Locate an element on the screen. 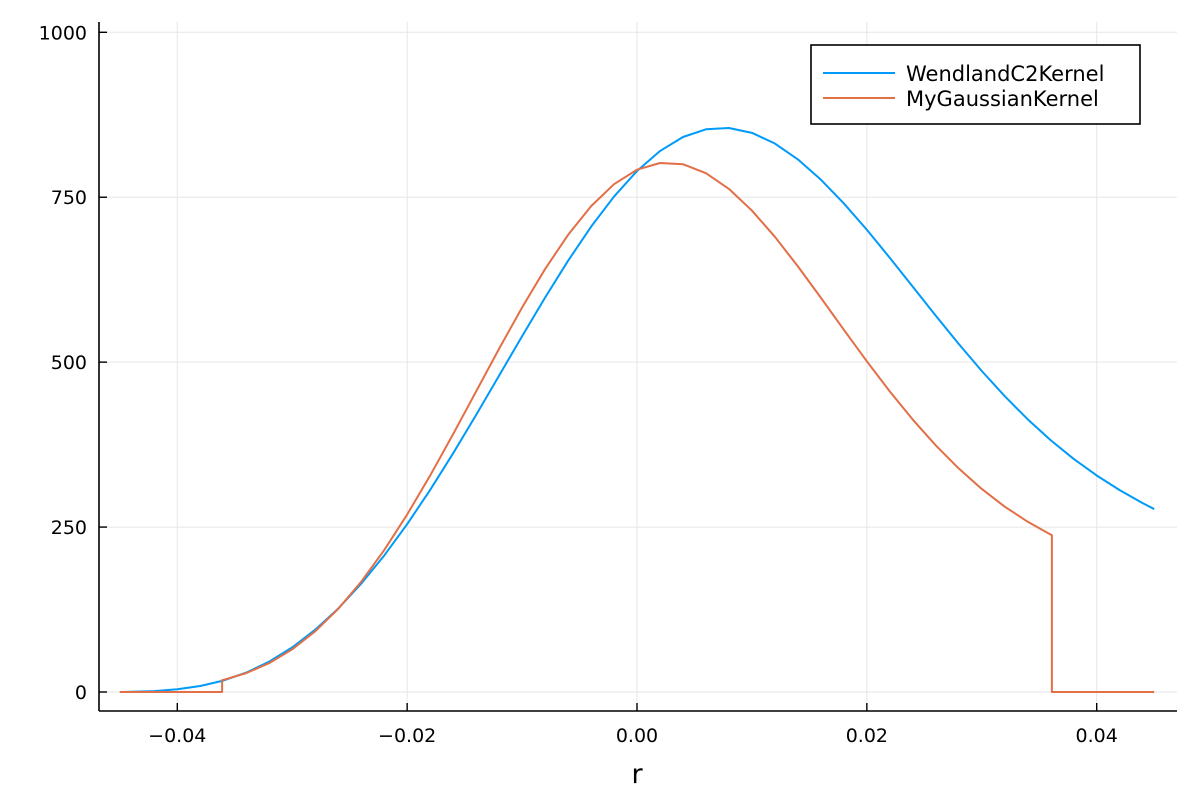  x-tick-label: −0.02 is located at coordinates (407, 736).